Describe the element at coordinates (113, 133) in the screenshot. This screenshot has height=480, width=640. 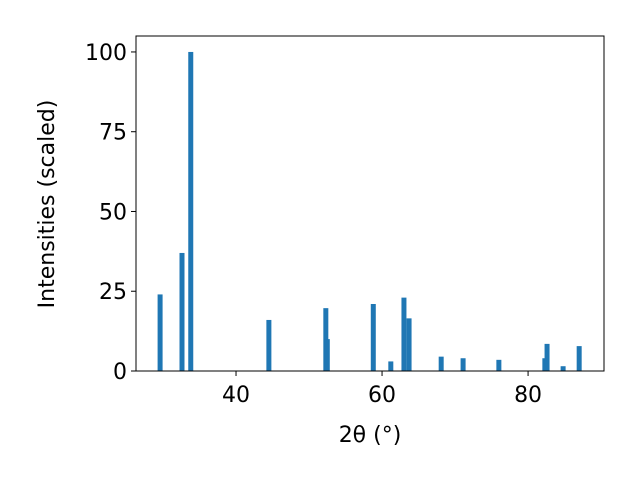
I see `y-tick-label: 75` at that location.